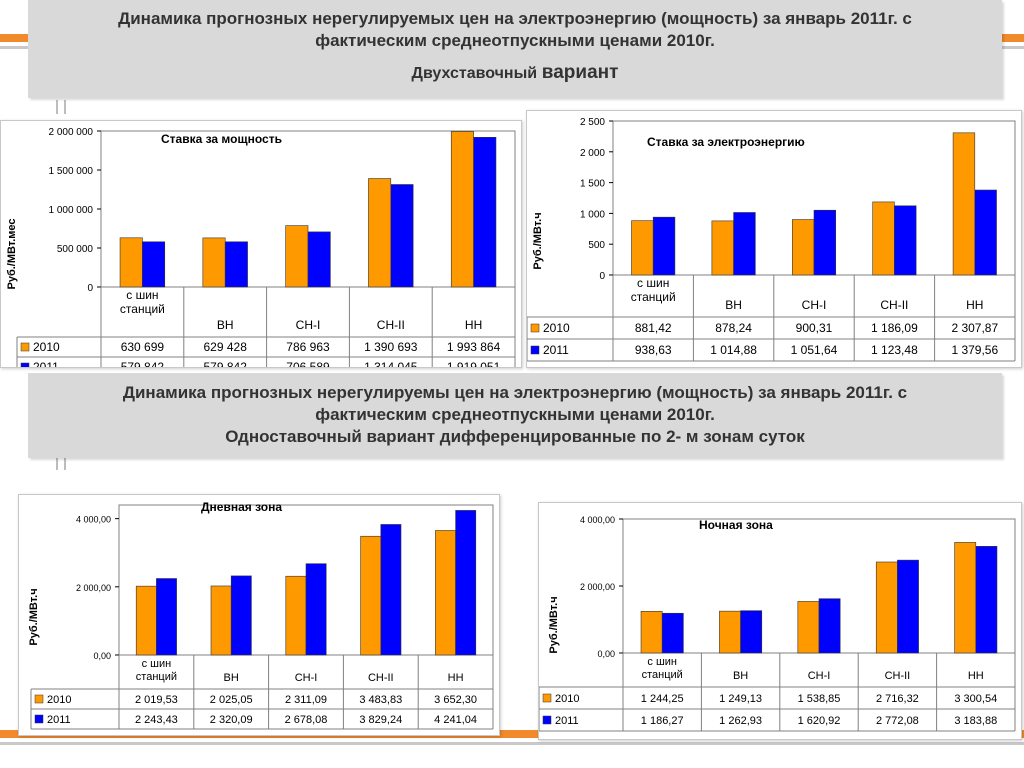 The width and height of the screenshot is (1024, 768). Describe the element at coordinates (726, 142) in the screenshot. I see `chart-title: Ставка за электроэнергию` at that location.